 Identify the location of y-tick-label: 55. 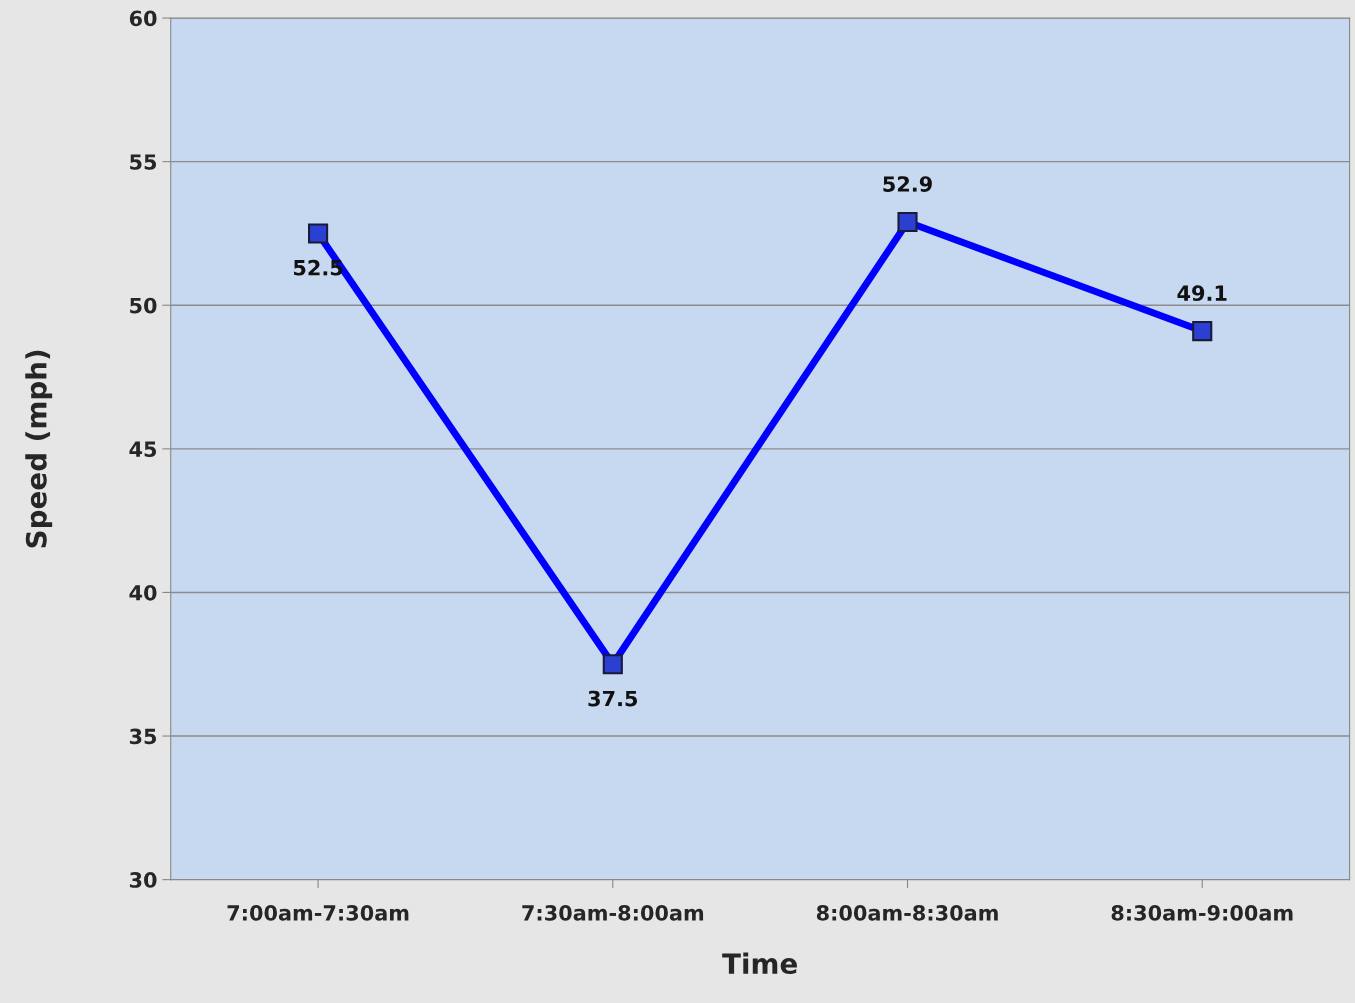
(143, 162).